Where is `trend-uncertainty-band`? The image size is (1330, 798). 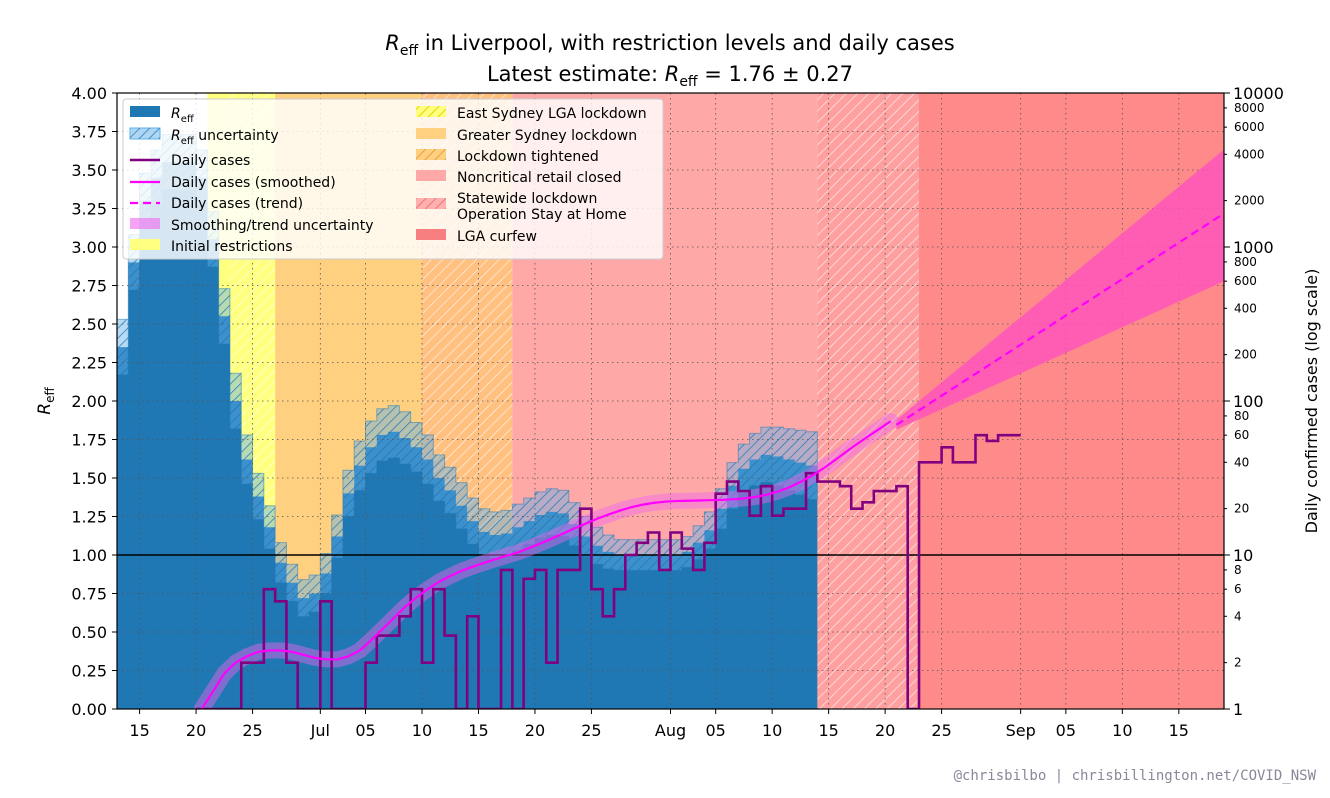
trend-uncertainty-band is located at coordinates (1060, 289).